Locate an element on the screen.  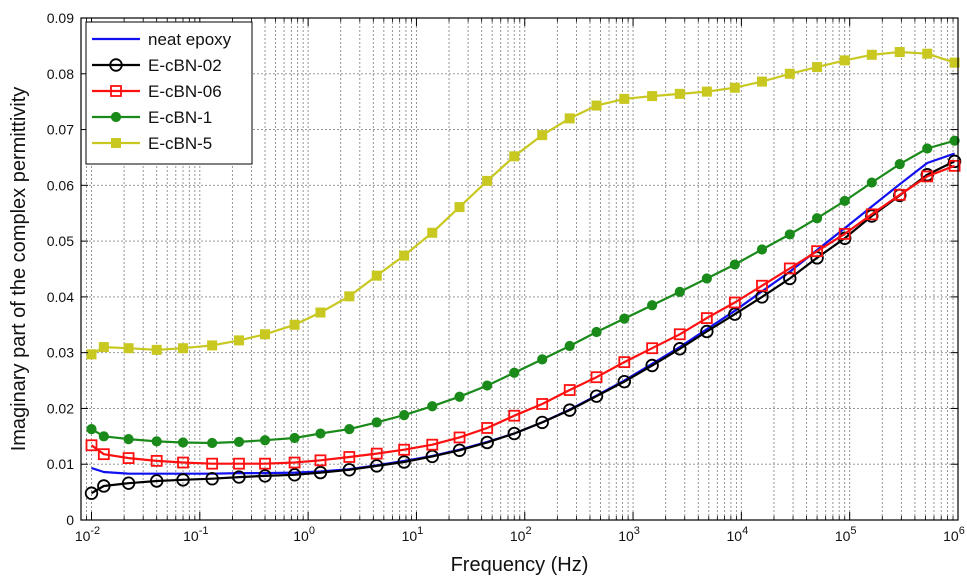
y-tick-label: 0.01 is located at coordinates (60, 464).